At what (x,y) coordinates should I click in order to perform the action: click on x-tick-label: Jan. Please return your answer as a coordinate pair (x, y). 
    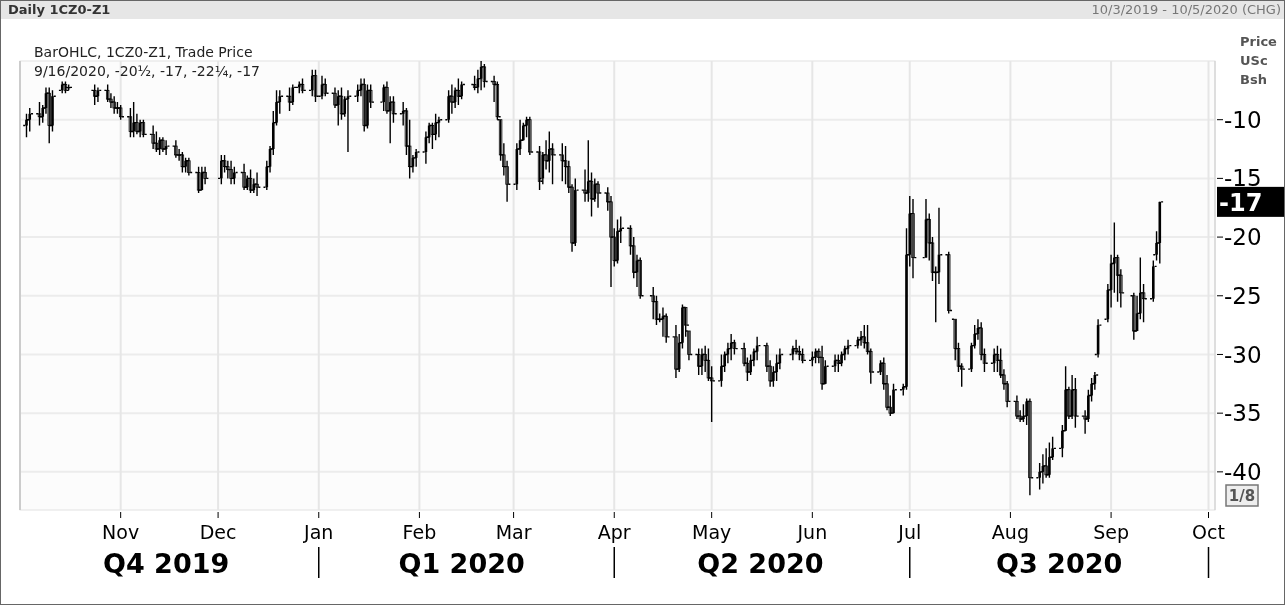
    Looking at the image, I should click on (318, 532).